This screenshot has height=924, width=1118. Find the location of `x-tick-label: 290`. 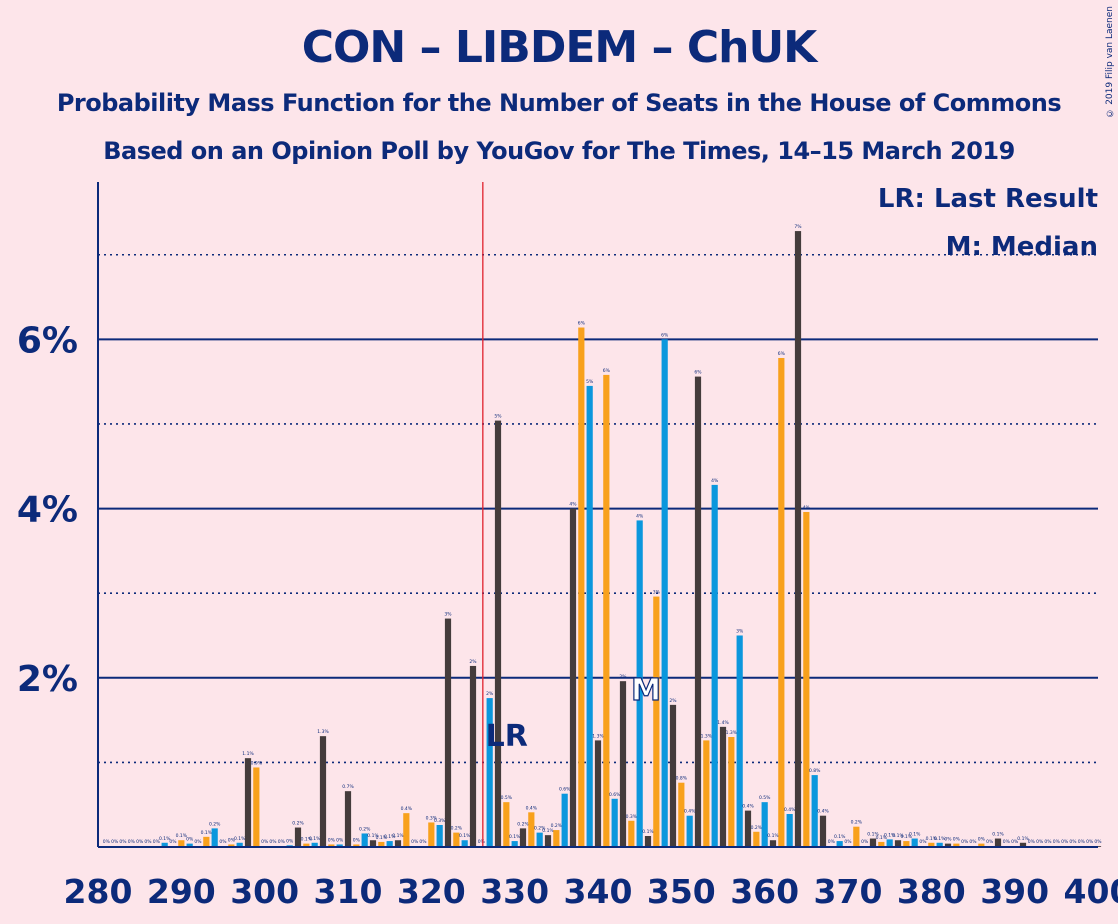

x-tick-label: 290 is located at coordinates (181, 891).